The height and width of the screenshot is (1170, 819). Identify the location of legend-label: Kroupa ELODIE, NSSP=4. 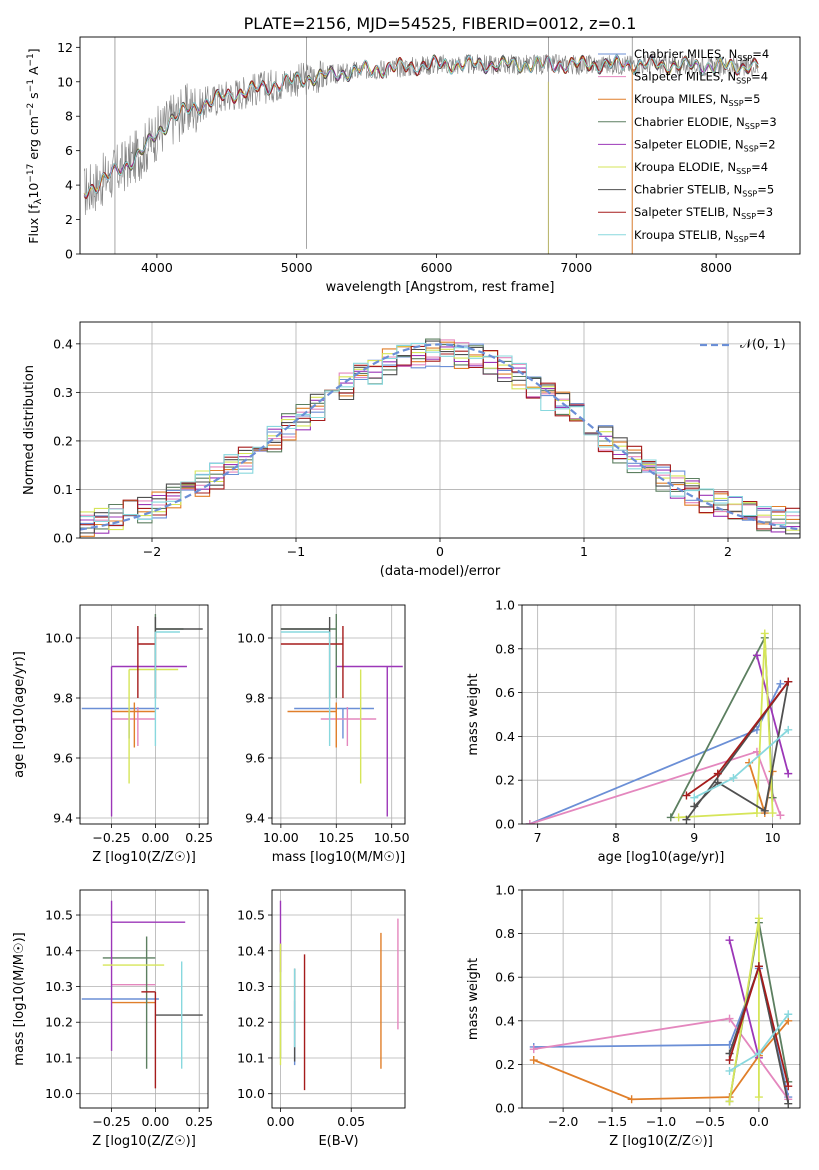
(701, 168).